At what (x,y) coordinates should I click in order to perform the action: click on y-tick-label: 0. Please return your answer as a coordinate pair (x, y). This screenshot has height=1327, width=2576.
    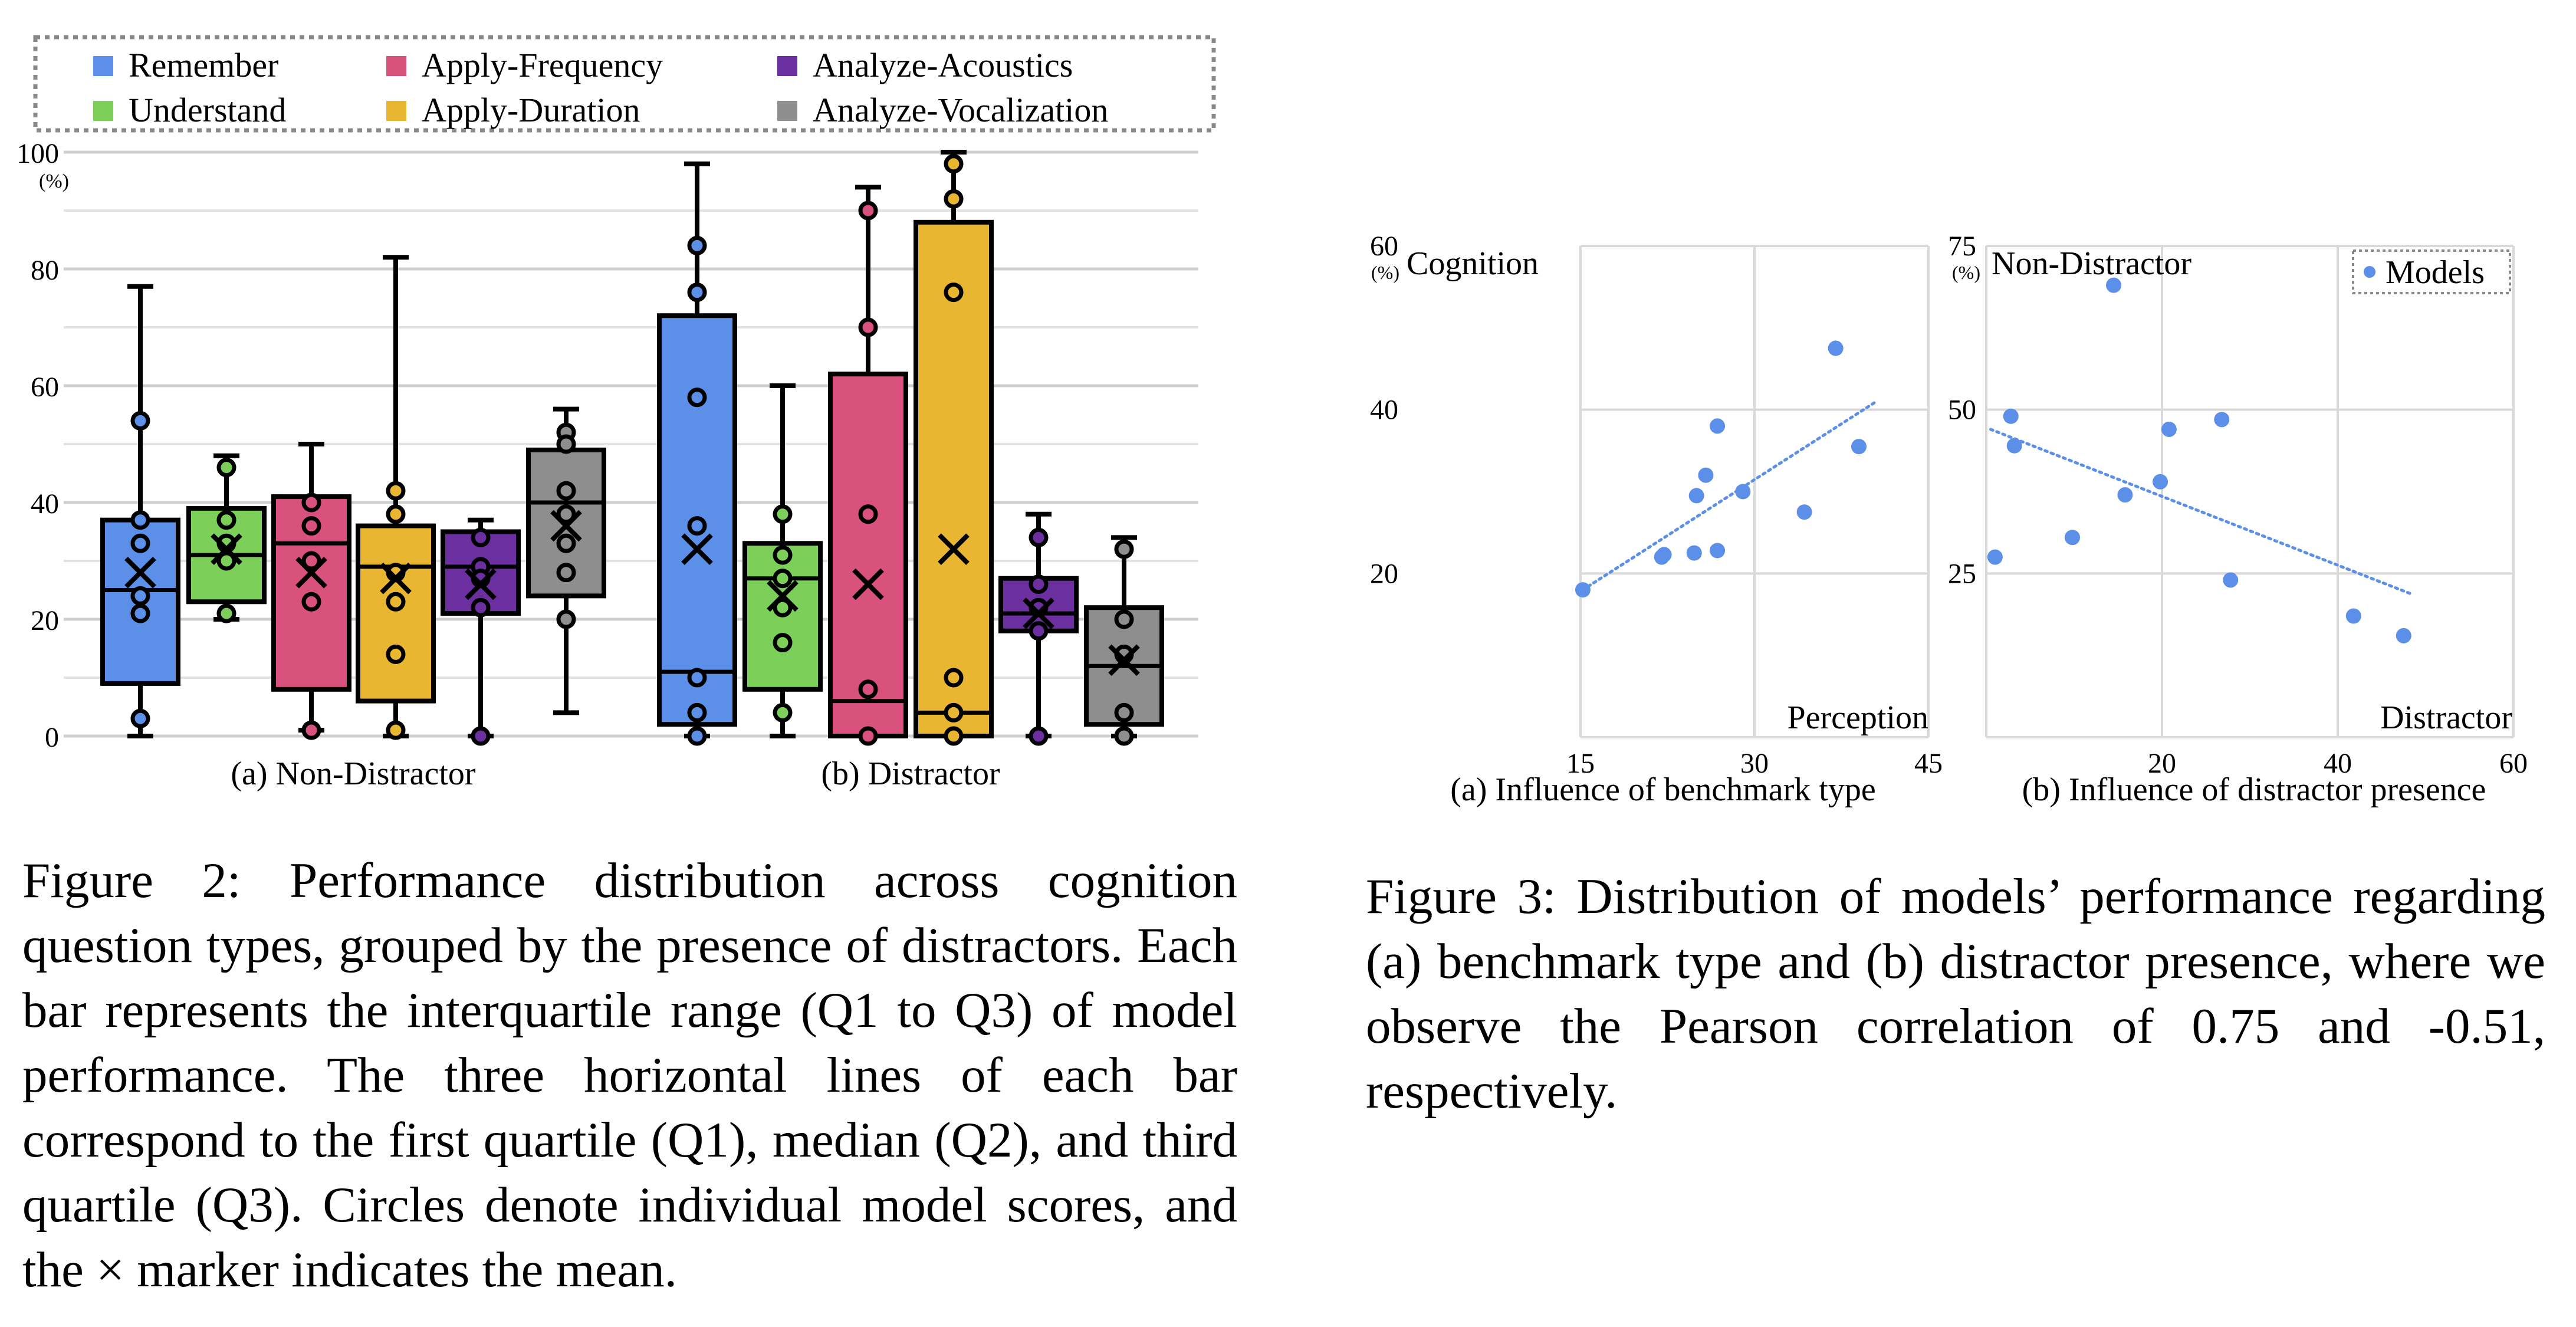
    Looking at the image, I should click on (52, 737).